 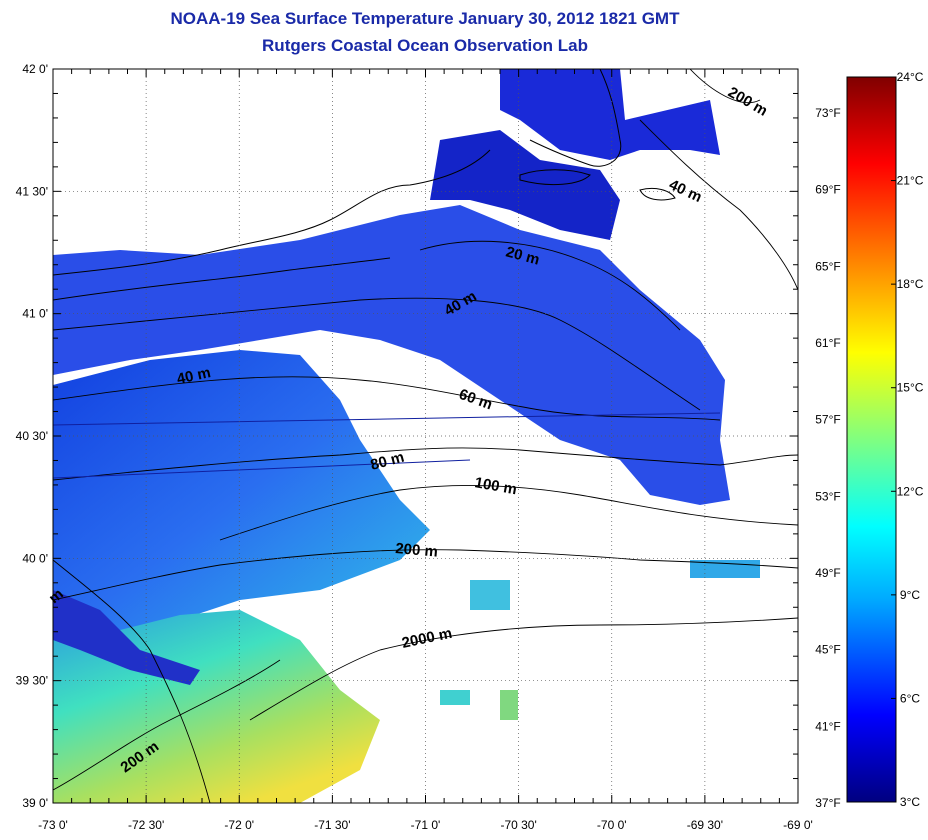 I want to click on colorbar-fahrenheit-label: 45°F, so click(x=827, y=650).